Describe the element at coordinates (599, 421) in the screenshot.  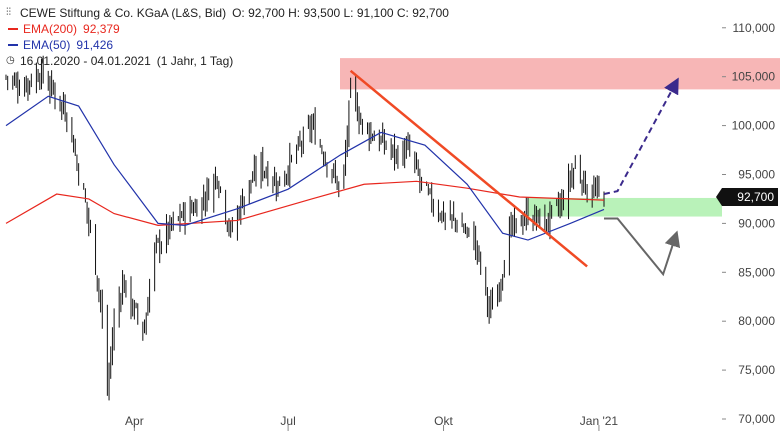
I see `x-tick-label-3: Jan '21` at that location.